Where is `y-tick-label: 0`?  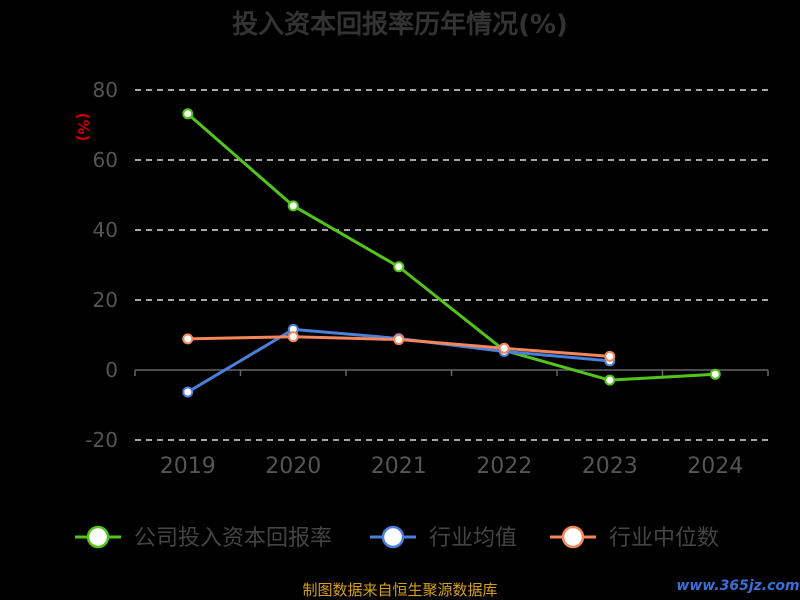
y-tick-label: 0 is located at coordinates (111, 370).